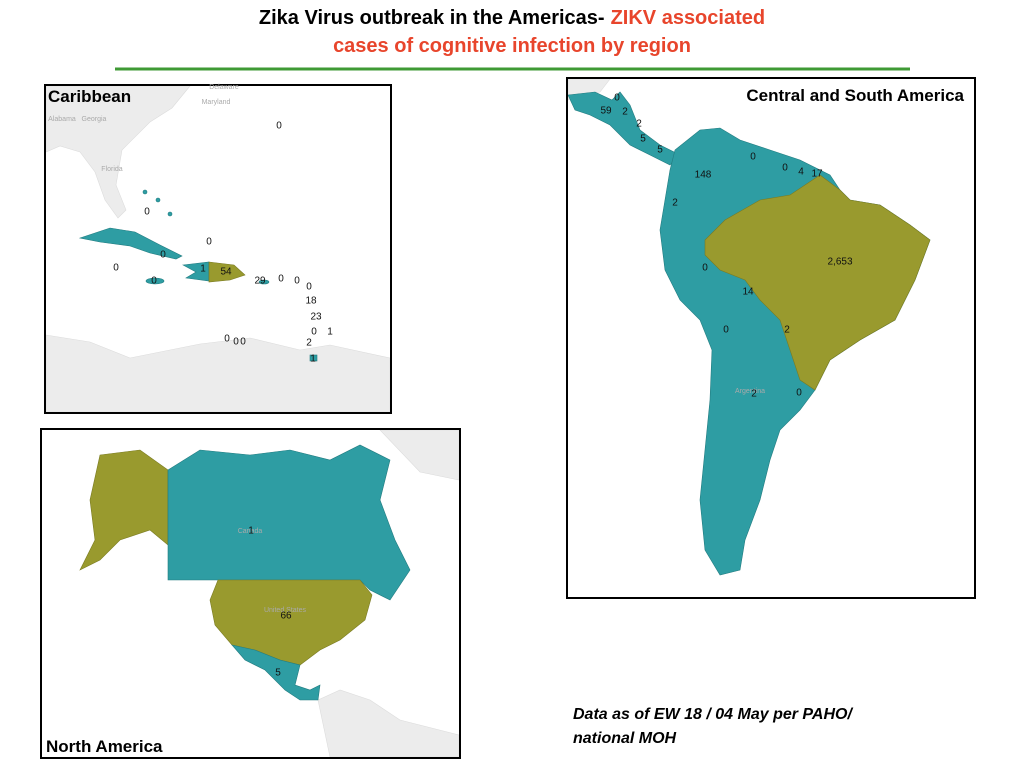 The image size is (1024, 768). Describe the element at coordinates (311, 301) in the screenshot. I see `case-count: 18` at that location.